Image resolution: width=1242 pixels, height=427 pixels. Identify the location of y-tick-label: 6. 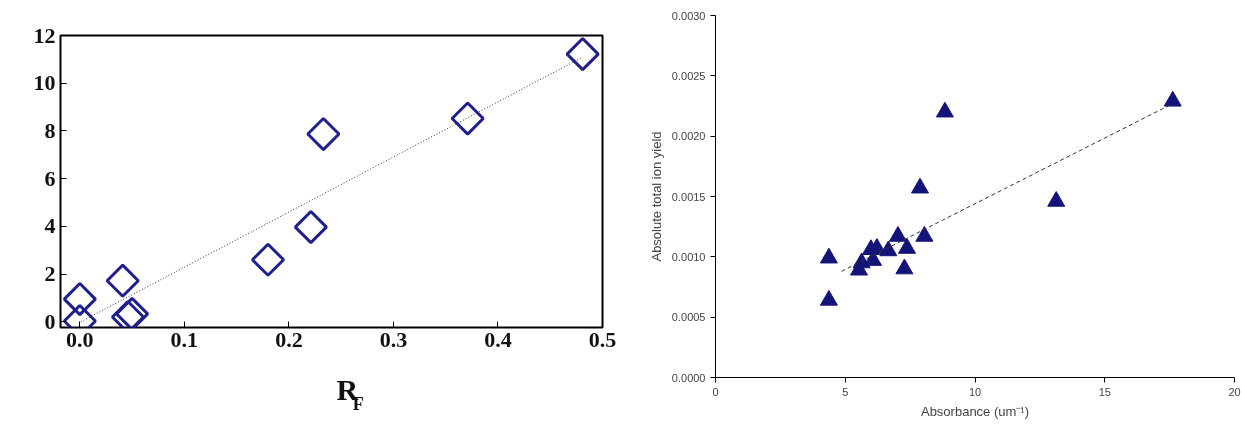
(50, 178).